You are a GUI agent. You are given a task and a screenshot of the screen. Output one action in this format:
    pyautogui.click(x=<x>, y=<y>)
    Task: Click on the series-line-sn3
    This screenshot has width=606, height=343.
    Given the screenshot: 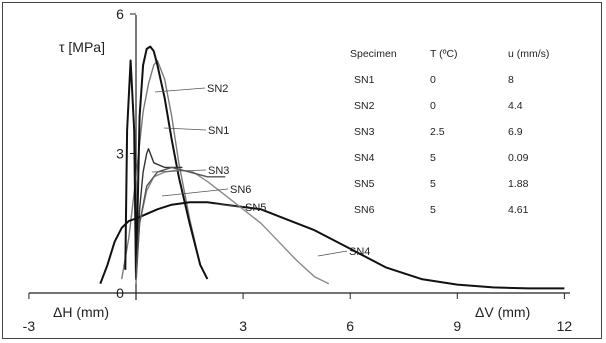 What is the action you would take?
    pyautogui.click(x=159, y=214)
    